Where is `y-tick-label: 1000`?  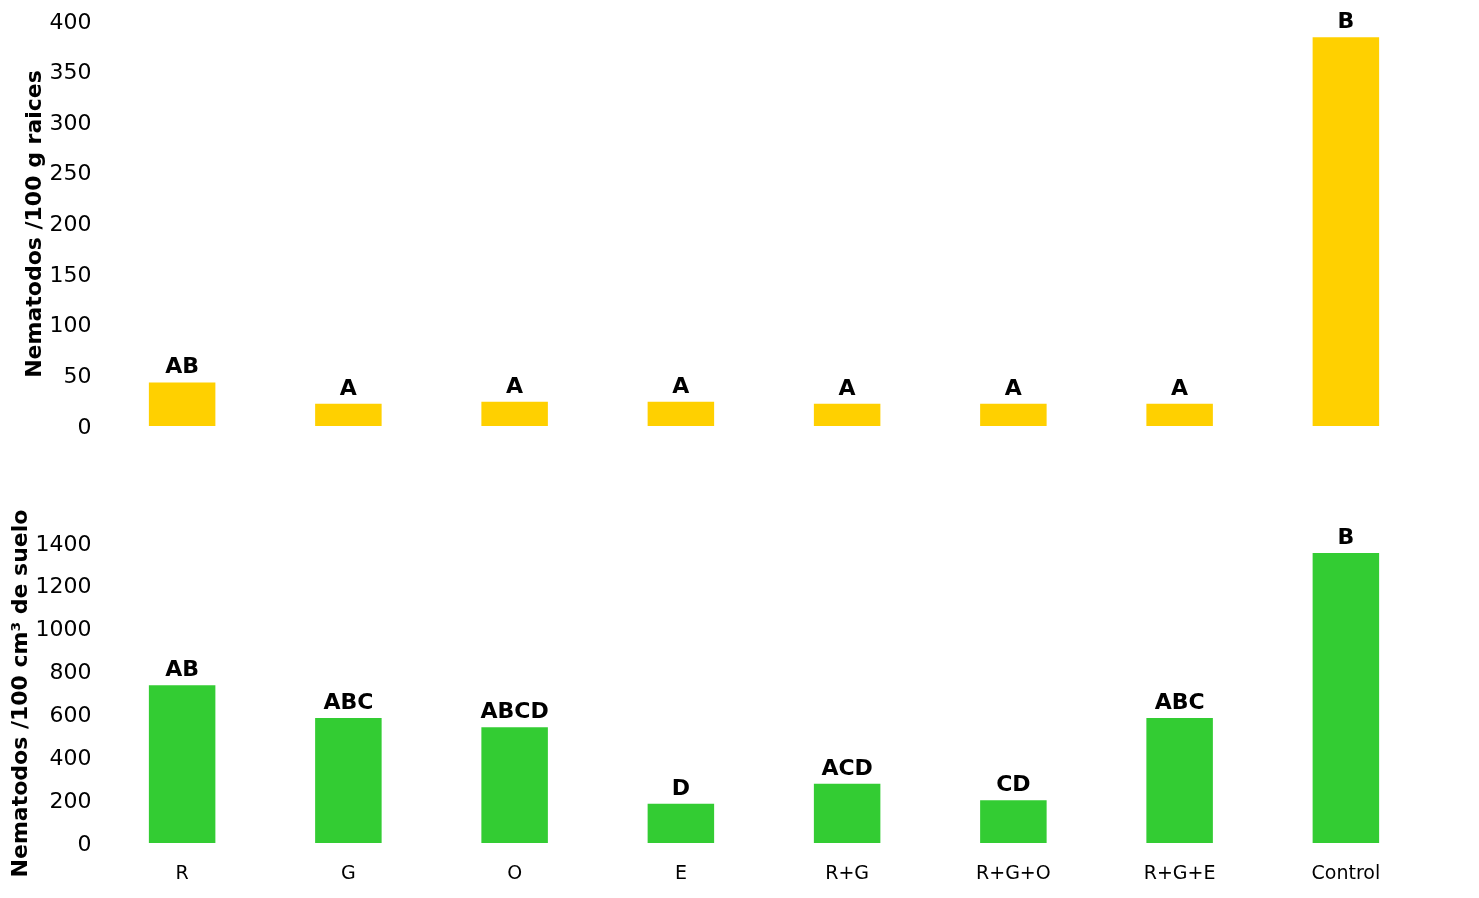
y-tick-label: 1000 is located at coordinates (63, 629).